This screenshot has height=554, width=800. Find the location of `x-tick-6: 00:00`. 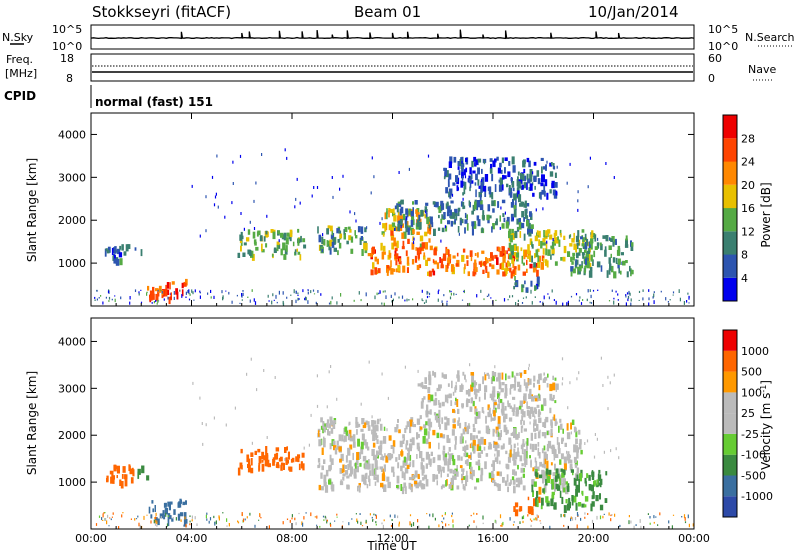

x-tick-6: 00:00 is located at coordinates (694, 538).